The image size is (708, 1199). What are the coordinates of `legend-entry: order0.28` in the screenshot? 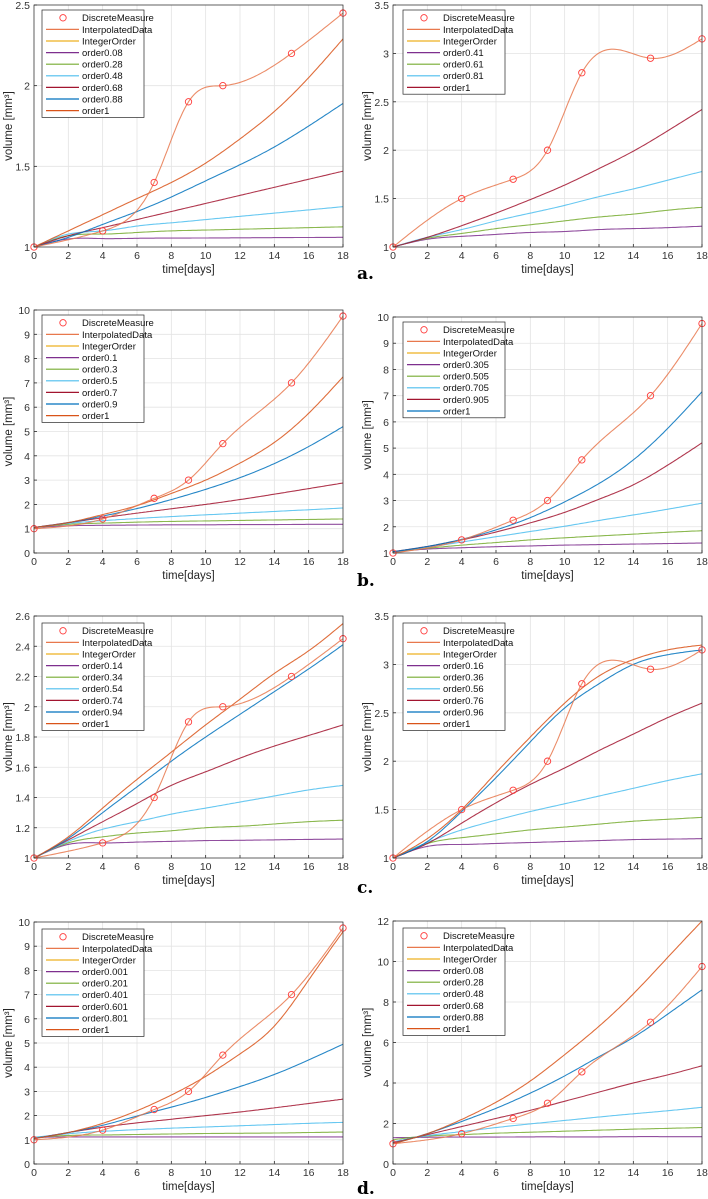 It's located at (102, 65).